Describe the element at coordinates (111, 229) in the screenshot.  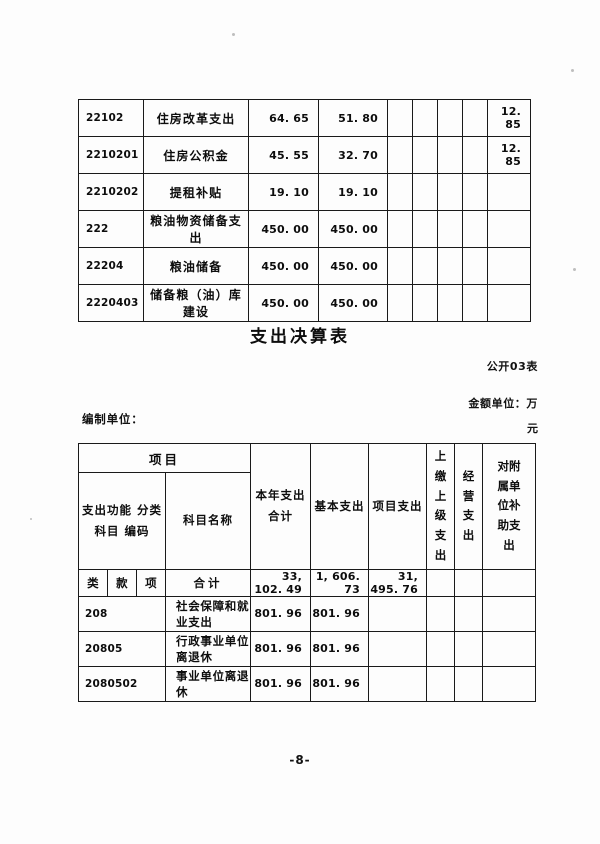
I see `row-code: 222` at that location.